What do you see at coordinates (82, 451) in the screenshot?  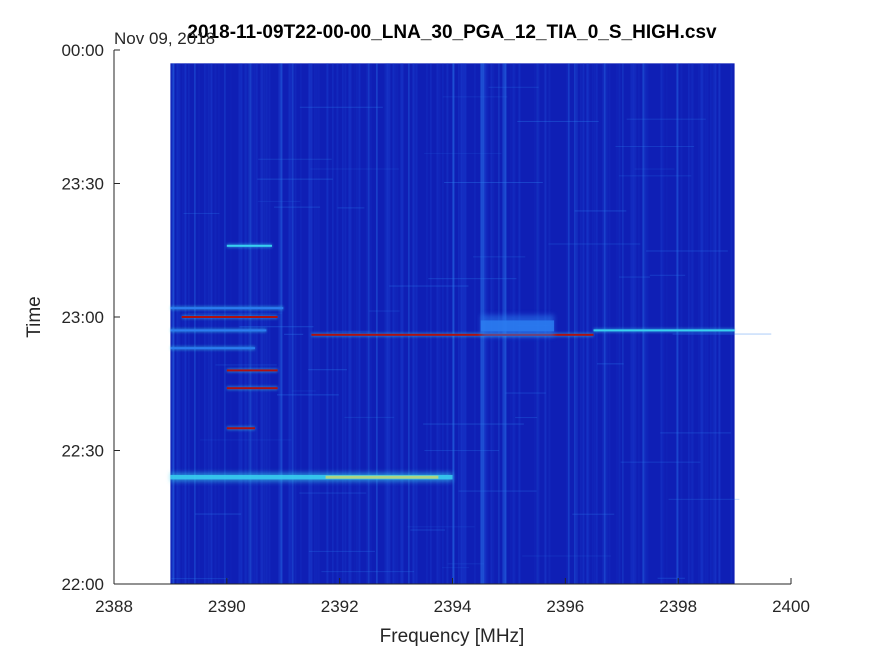 I see `y-tick-label: 22:30` at bounding box center [82, 451].